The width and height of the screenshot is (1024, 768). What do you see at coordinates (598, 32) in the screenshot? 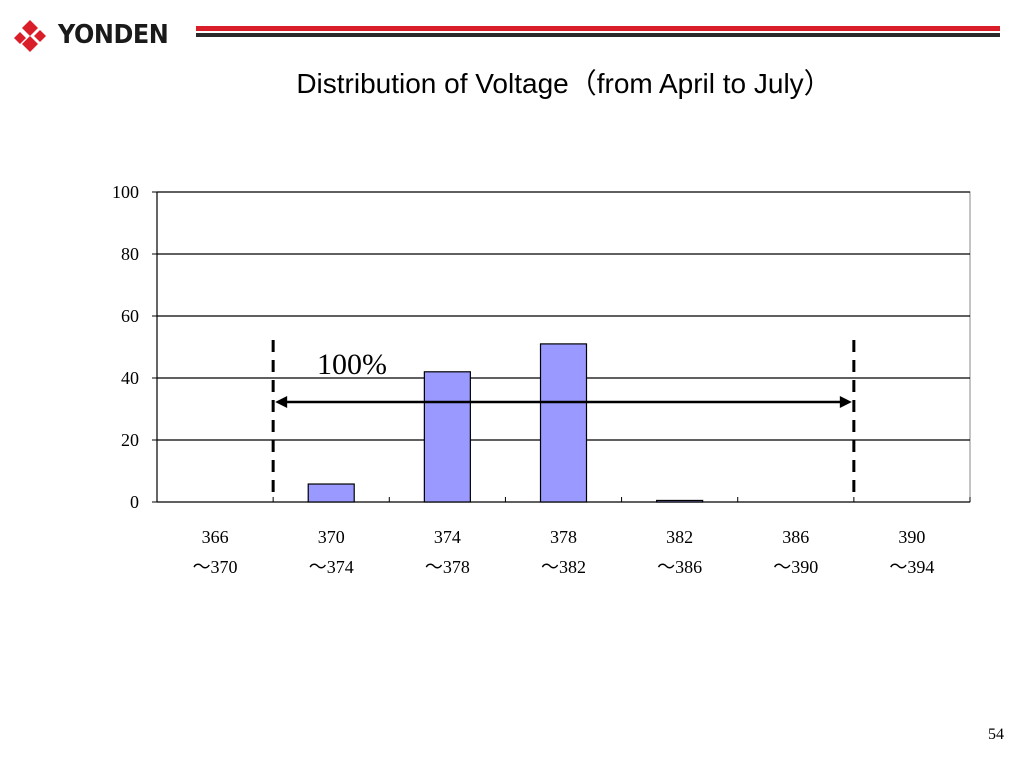
I see `header-divider` at bounding box center [598, 32].